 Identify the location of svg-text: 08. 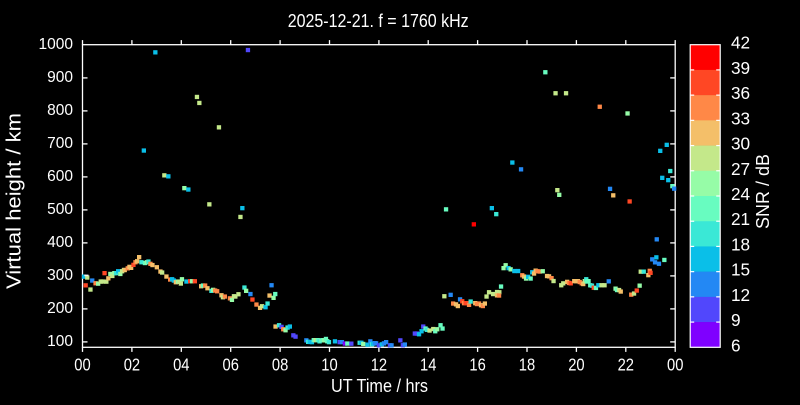
(280, 365).